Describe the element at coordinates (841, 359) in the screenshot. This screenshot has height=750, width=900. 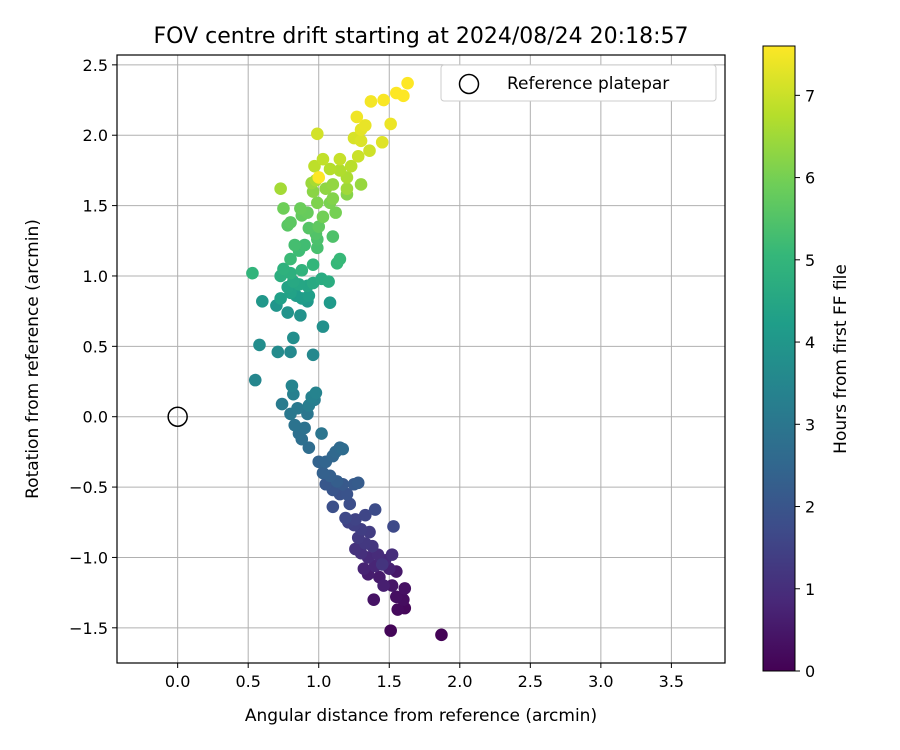
I see `colorbar-label: Hours from first FF file` at that location.